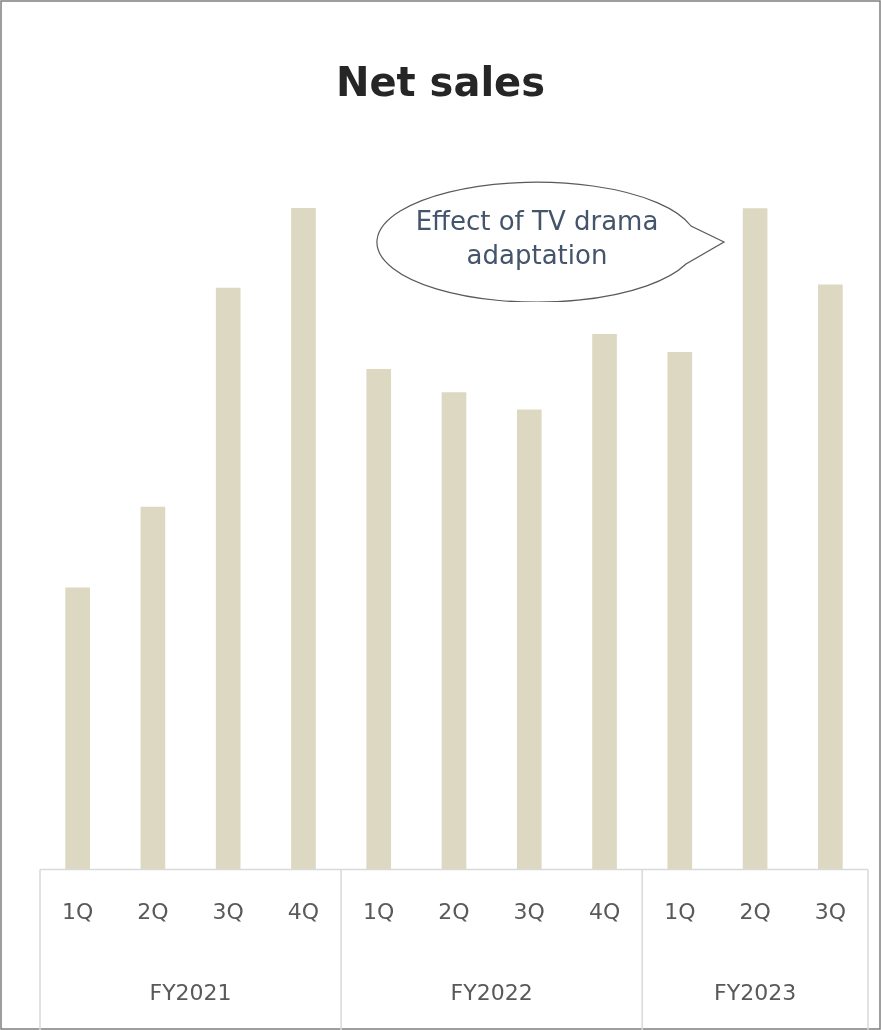  What do you see at coordinates (190, 992) in the screenshot?
I see `text: FY2021` at bounding box center [190, 992].